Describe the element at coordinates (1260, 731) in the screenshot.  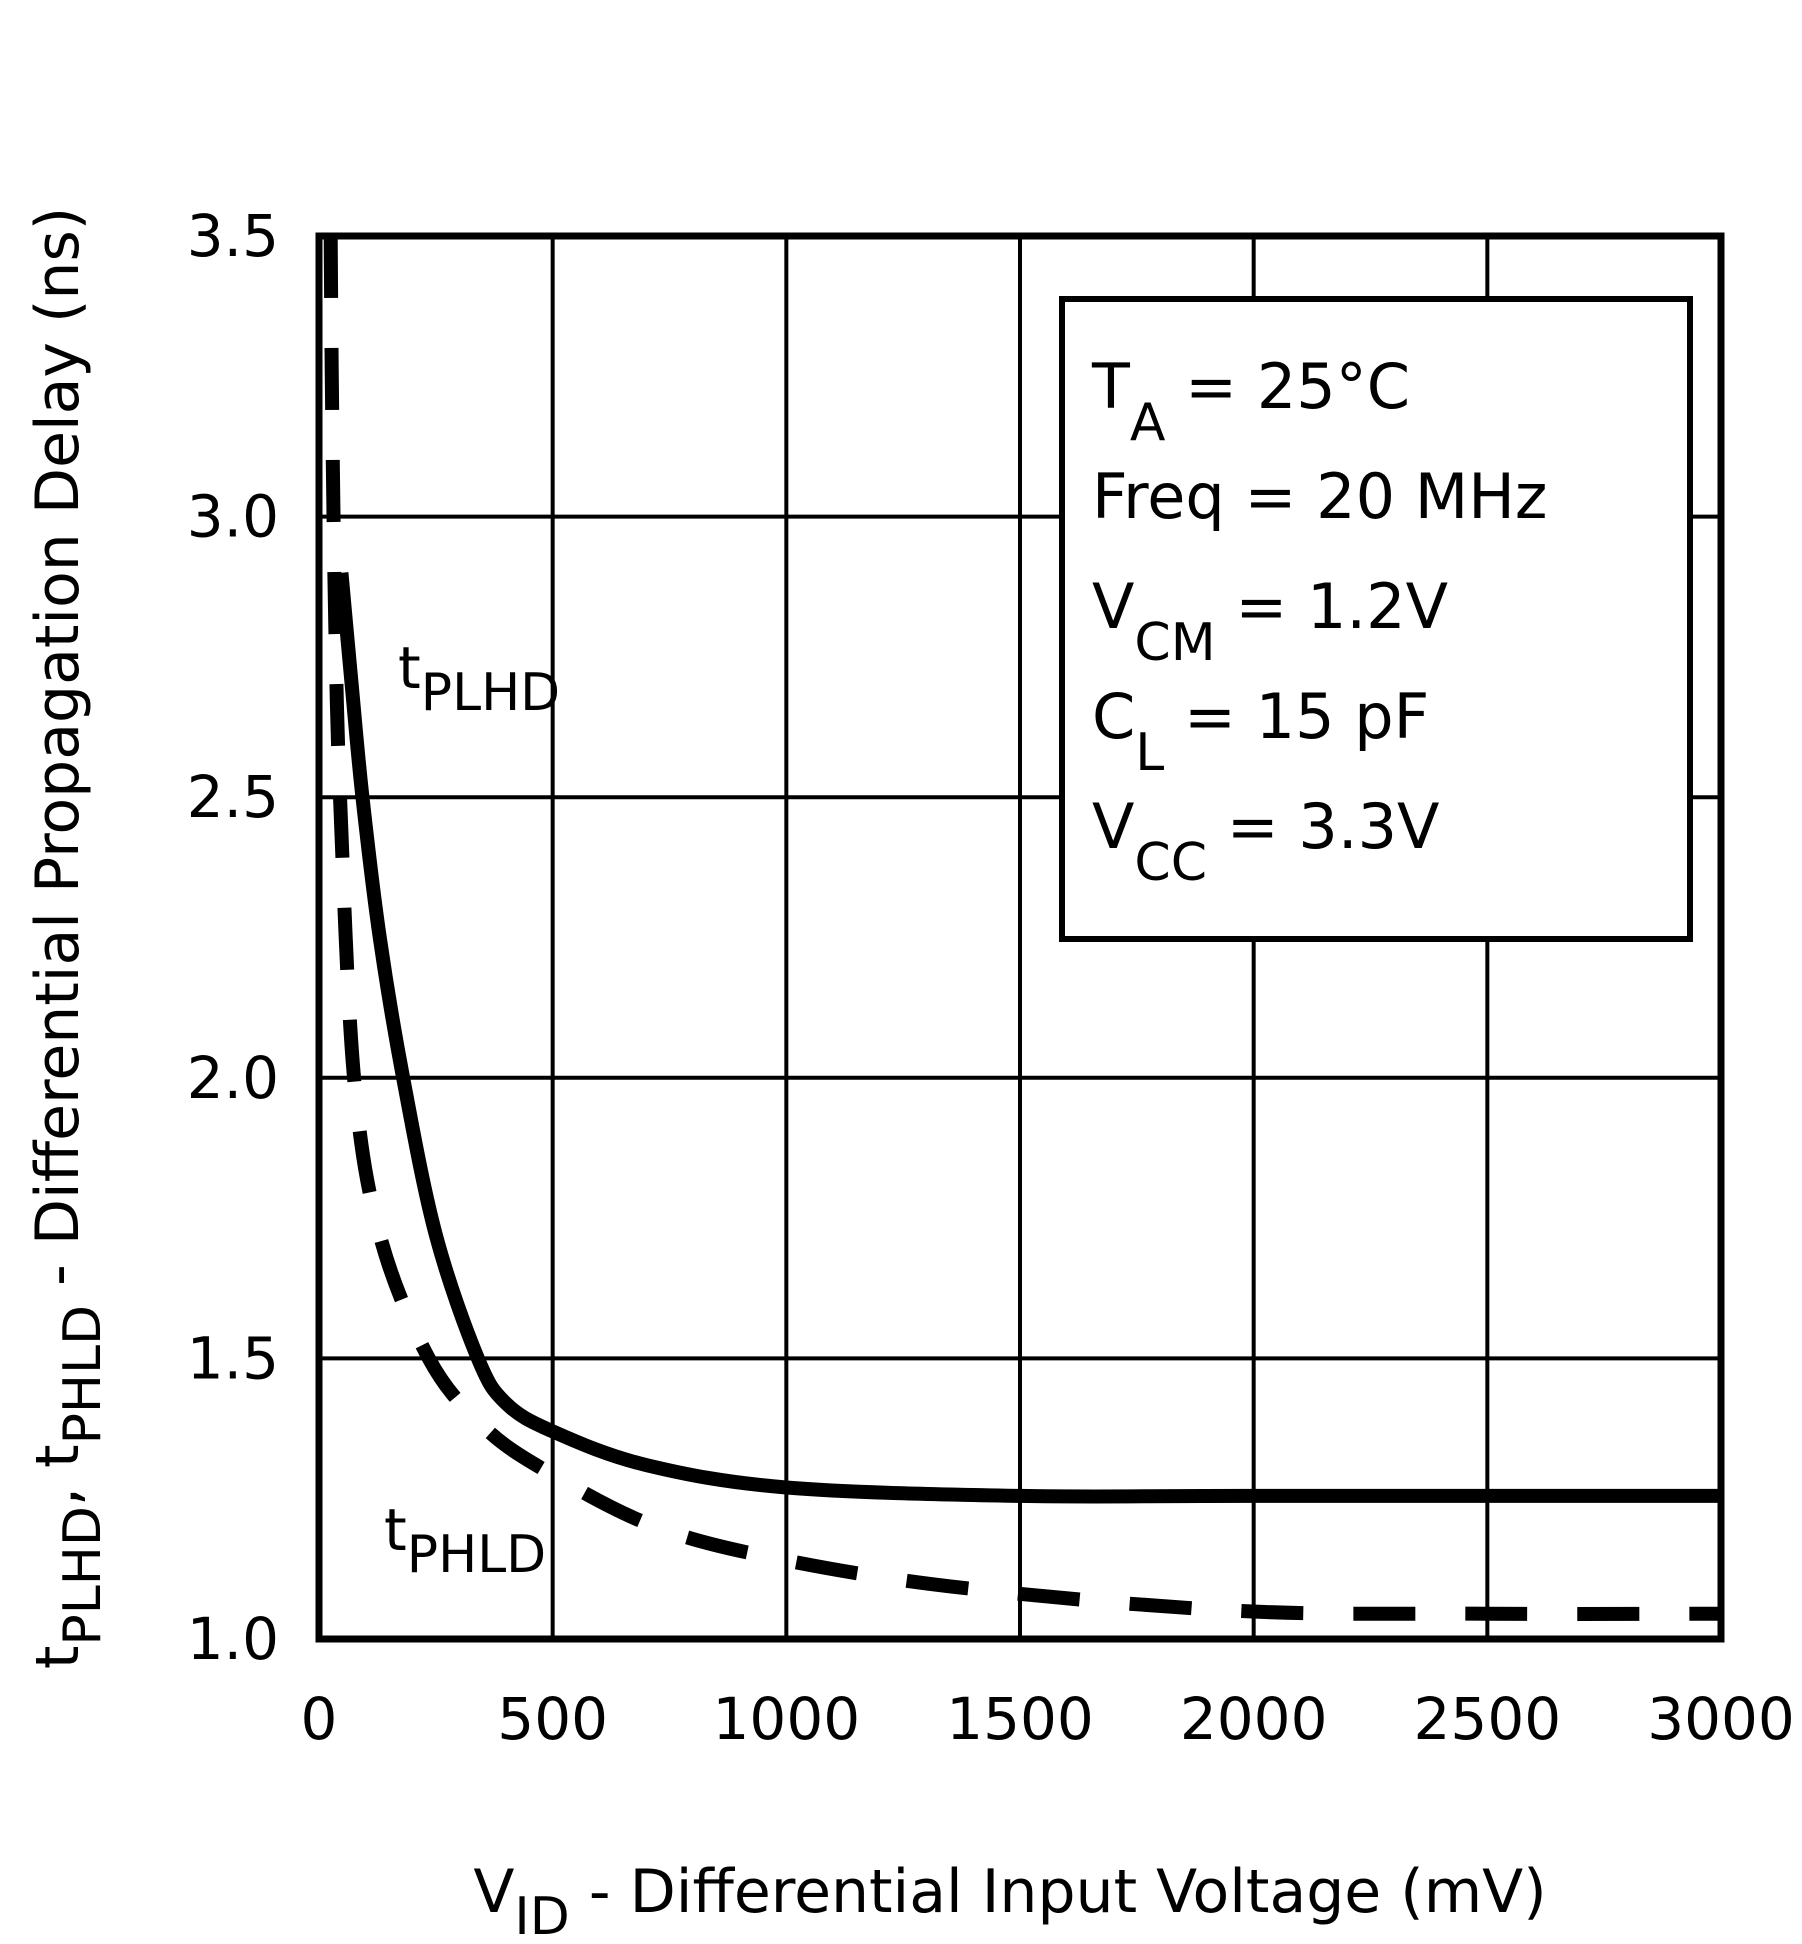
I see `condition-line: CL = 15 pF` at that location.